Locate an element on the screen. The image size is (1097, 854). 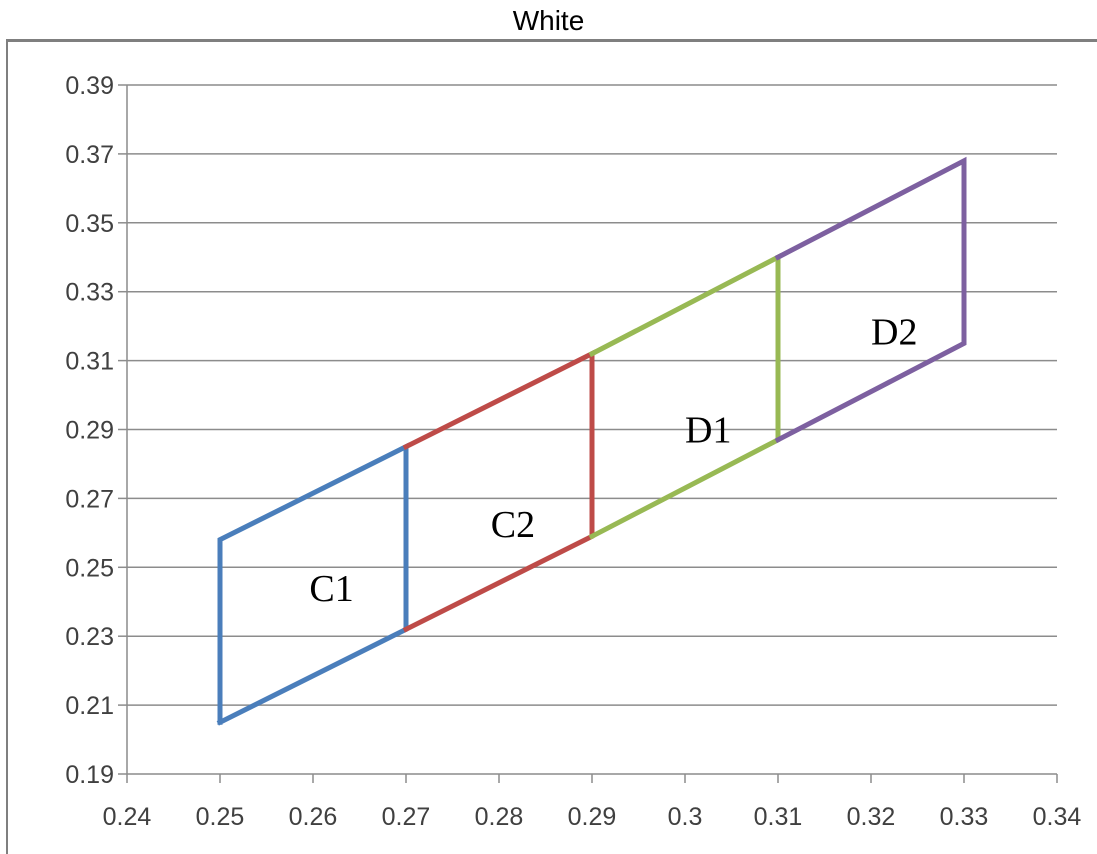
region-label-c2: C2 is located at coordinates (513, 525).